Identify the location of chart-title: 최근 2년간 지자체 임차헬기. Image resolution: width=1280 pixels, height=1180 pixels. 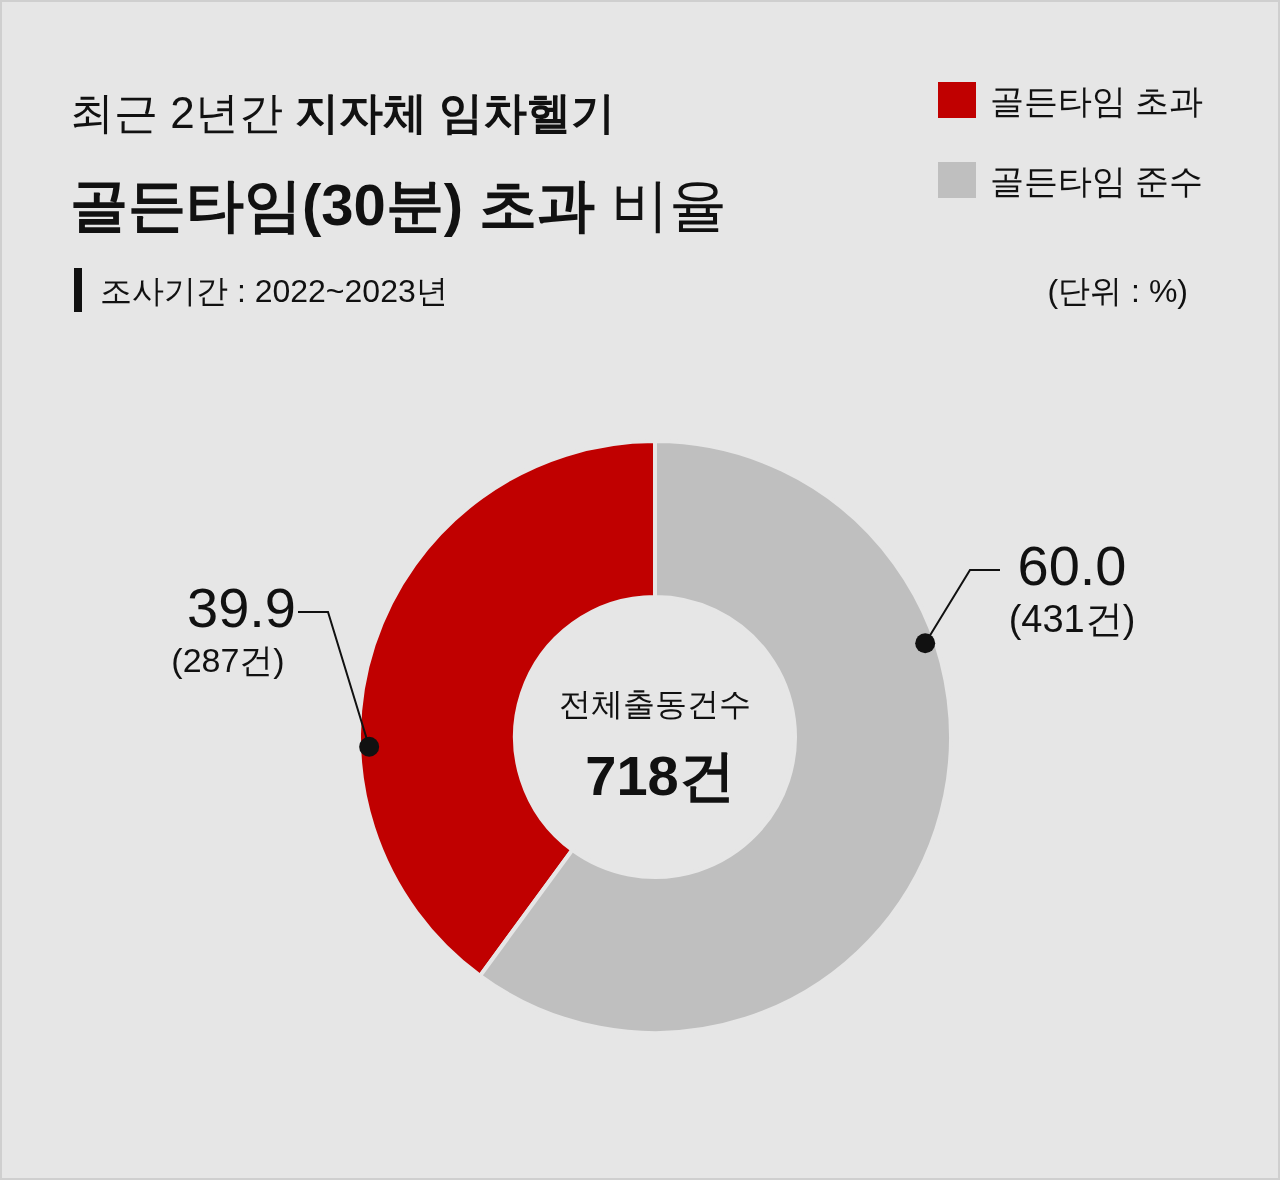
(343, 112).